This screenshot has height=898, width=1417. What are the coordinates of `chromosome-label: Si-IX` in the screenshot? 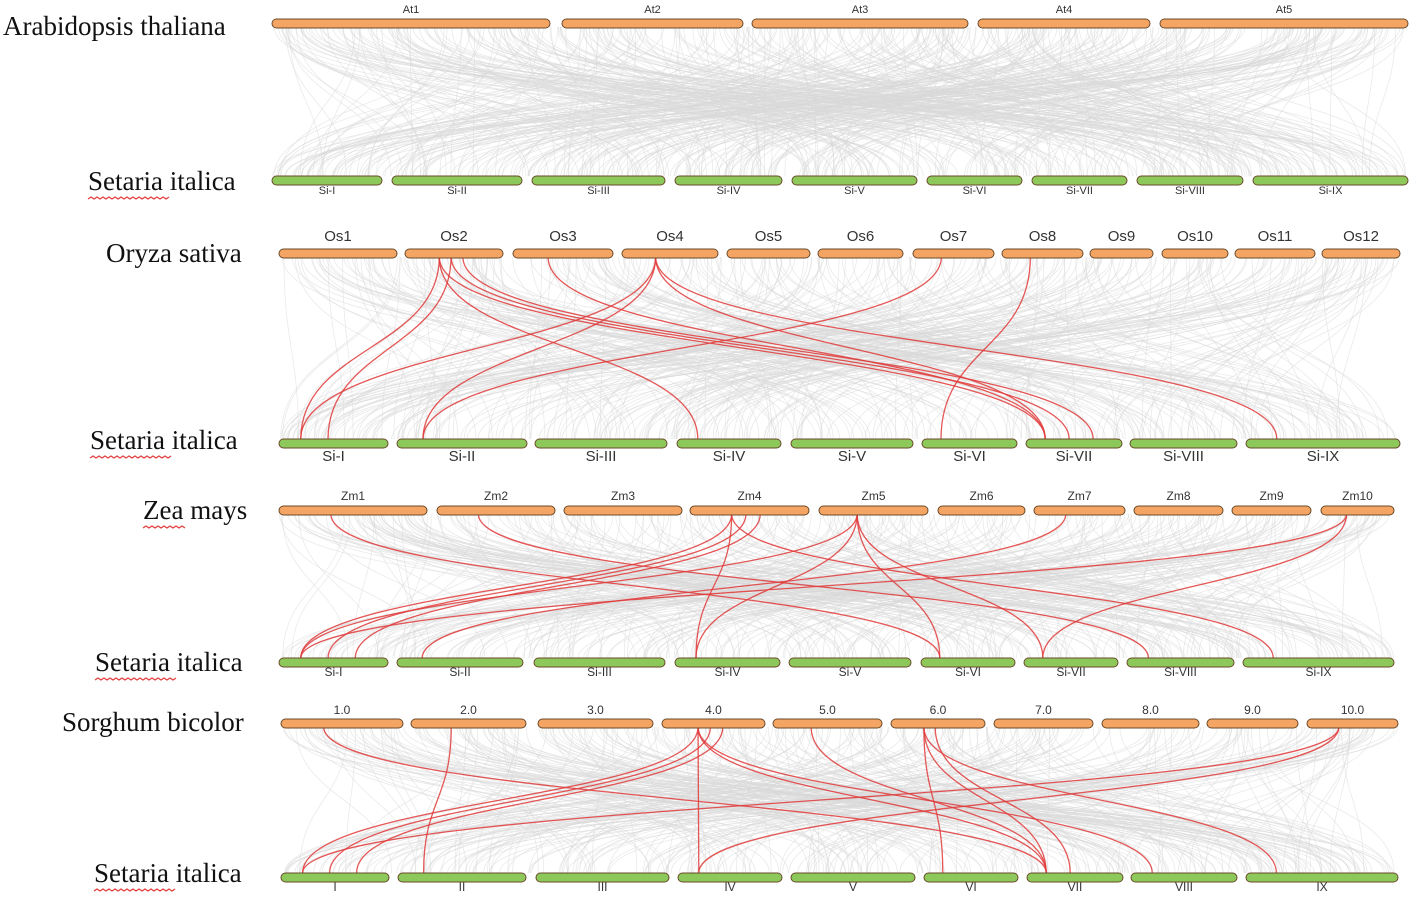 It's located at (1323, 456).